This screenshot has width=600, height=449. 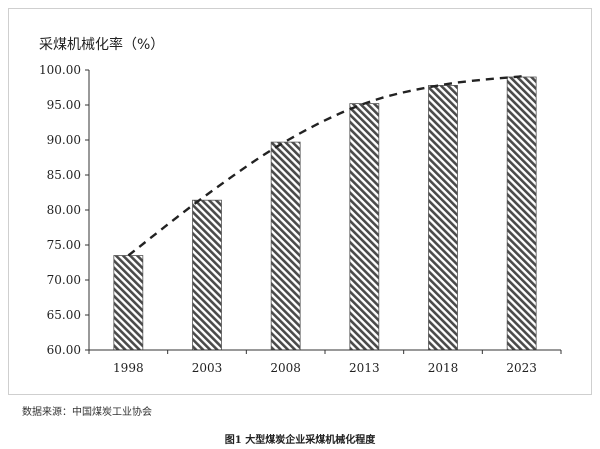 What do you see at coordinates (207, 275) in the screenshot?
I see `bar-2003` at bounding box center [207, 275].